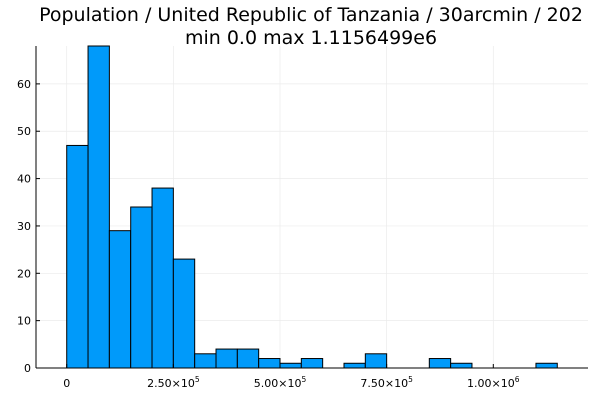 The image size is (600, 400). What do you see at coordinates (311, 38) in the screenshot?
I see `chart-subtitle: min 0.0 max 1.1156499e6` at bounding box center [311, 38].